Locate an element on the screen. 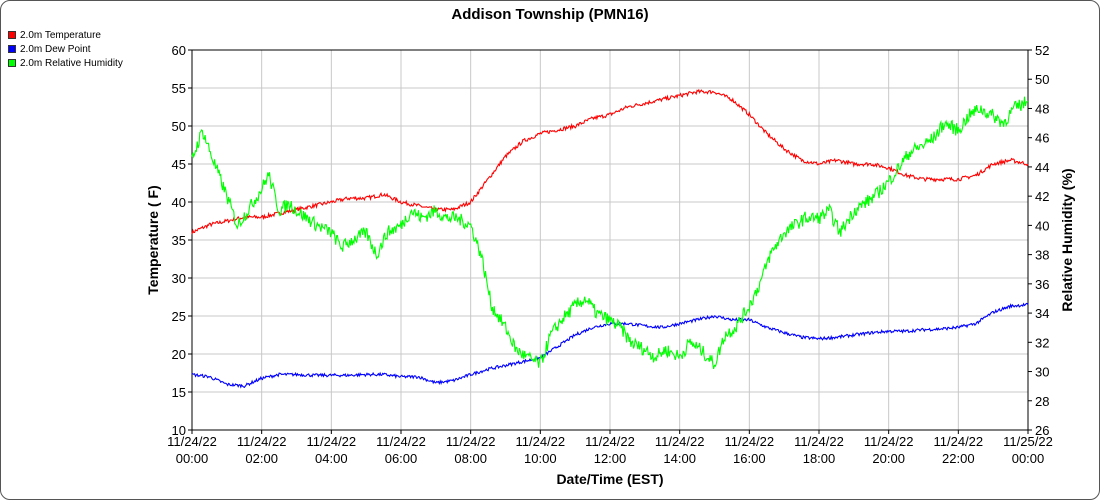 This screenshot has width=1100, height=500. x-tick-time: 04:00 is located at coordinates (331, 458).